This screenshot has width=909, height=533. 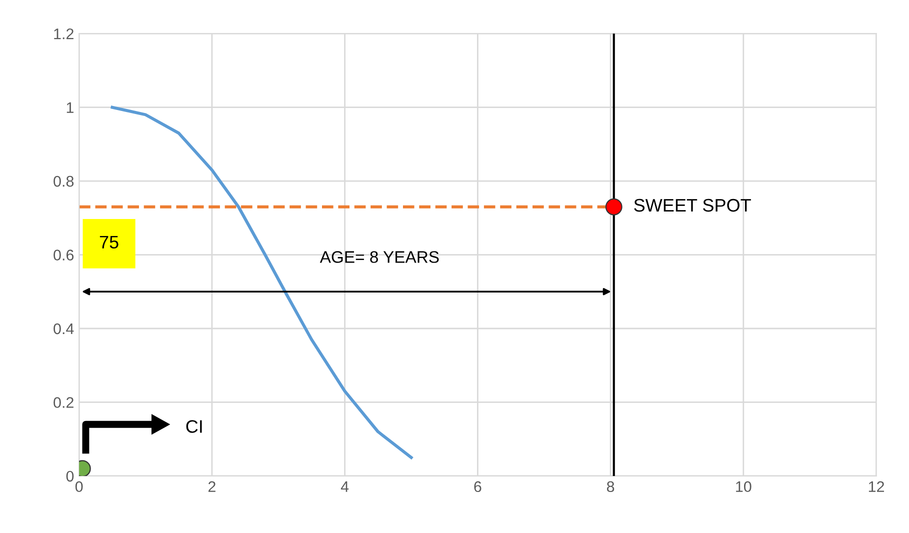 What do you see at coordinates (70, 476) in the screenshot?
I see `y-tick-label: 0` at bounding box center [70, 476].